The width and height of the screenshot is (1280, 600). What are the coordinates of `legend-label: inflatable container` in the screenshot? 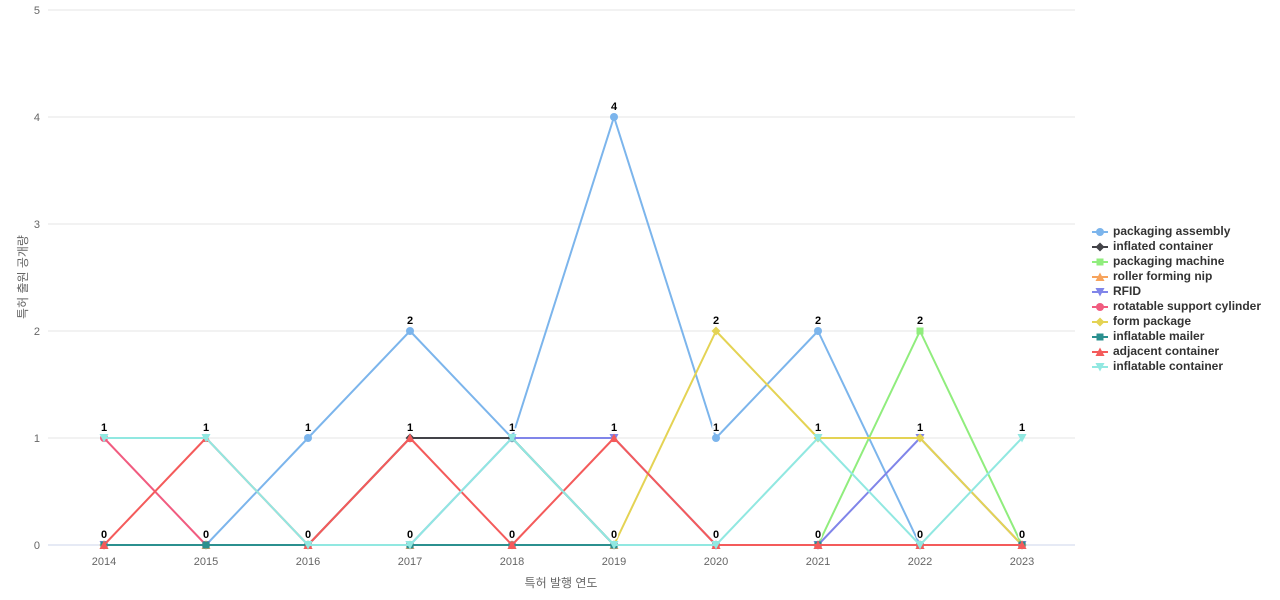 It's located at (1168, 366).